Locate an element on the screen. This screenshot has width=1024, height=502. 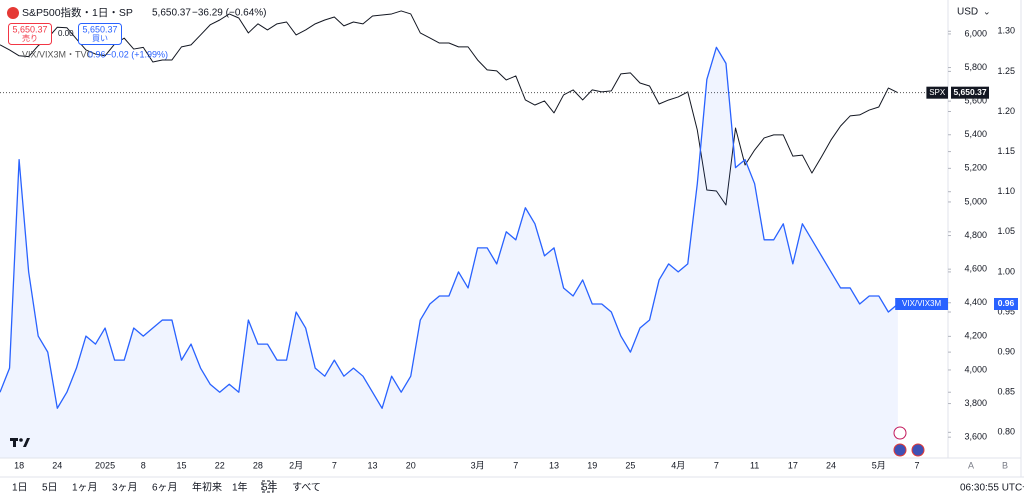
event-icon is located at coordinates (900, 433).